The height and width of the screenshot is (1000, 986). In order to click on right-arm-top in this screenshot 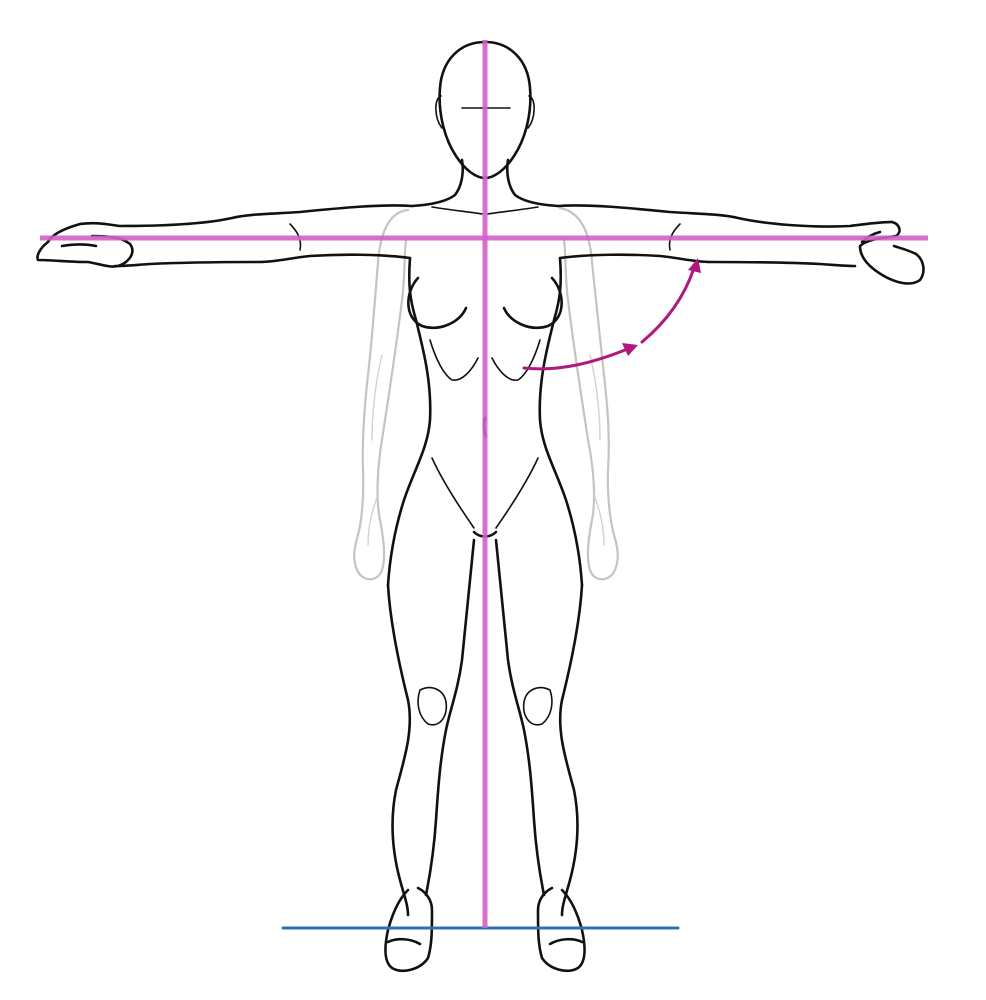, I will do `click(725, 216)`.